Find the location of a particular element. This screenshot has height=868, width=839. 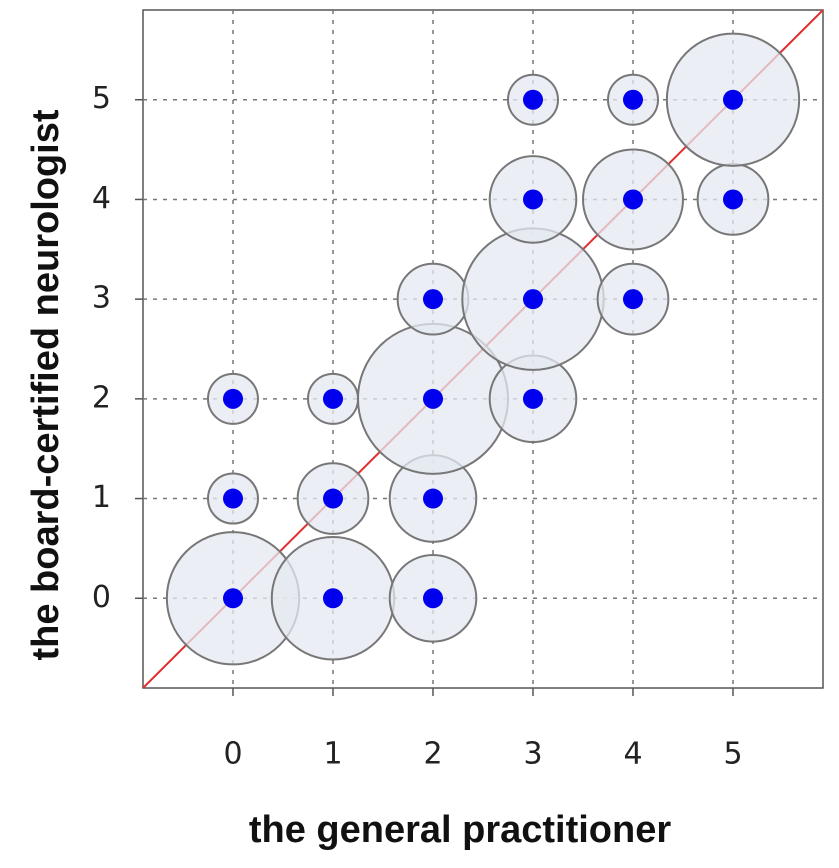

y-tick-label: 3 is located at coordinates (101, 298).